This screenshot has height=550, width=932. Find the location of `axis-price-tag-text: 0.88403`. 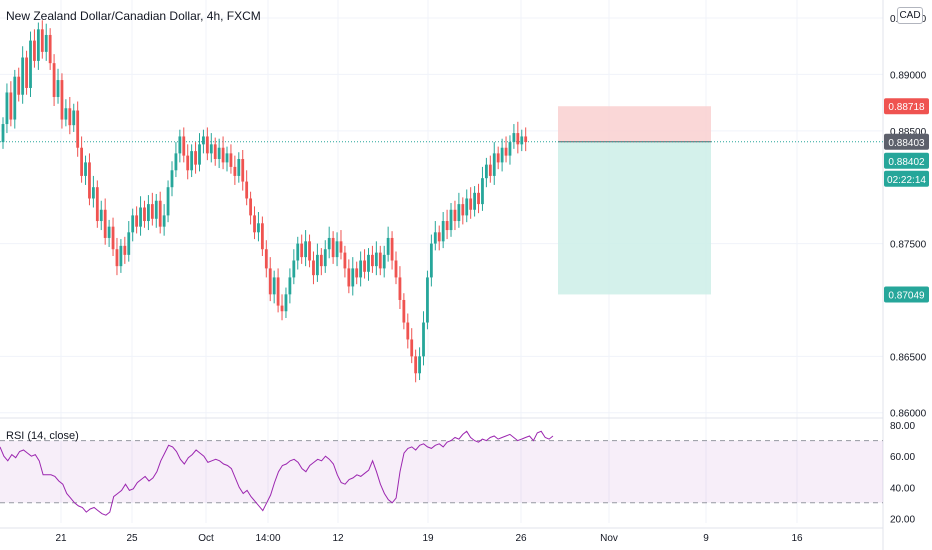

axis-price-tag-text: 0.88403 is located at coordinates (906, 143).